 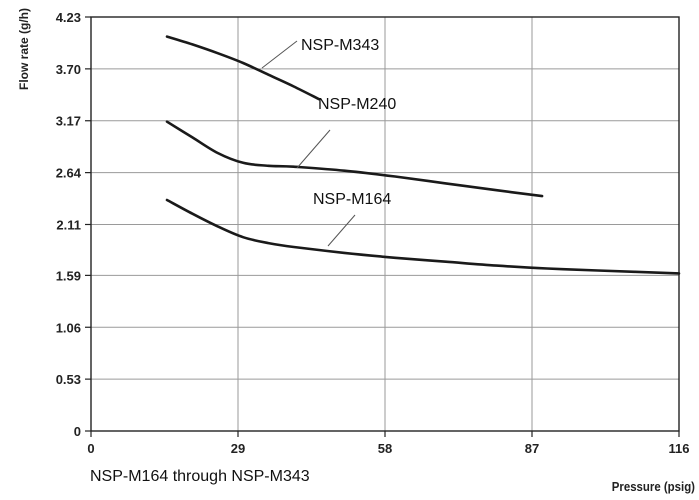 I want to click on chart-caption: NSP-M164 through NSP-M343, so click(x=200, y=476).